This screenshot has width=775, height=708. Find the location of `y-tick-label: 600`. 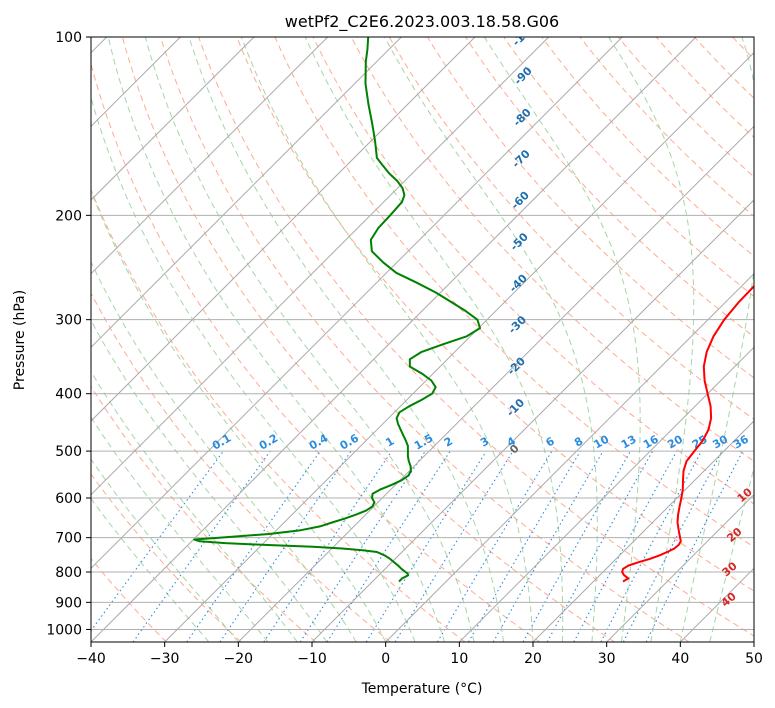

y-tick-label: 600 is located at coordinates (68, 499).